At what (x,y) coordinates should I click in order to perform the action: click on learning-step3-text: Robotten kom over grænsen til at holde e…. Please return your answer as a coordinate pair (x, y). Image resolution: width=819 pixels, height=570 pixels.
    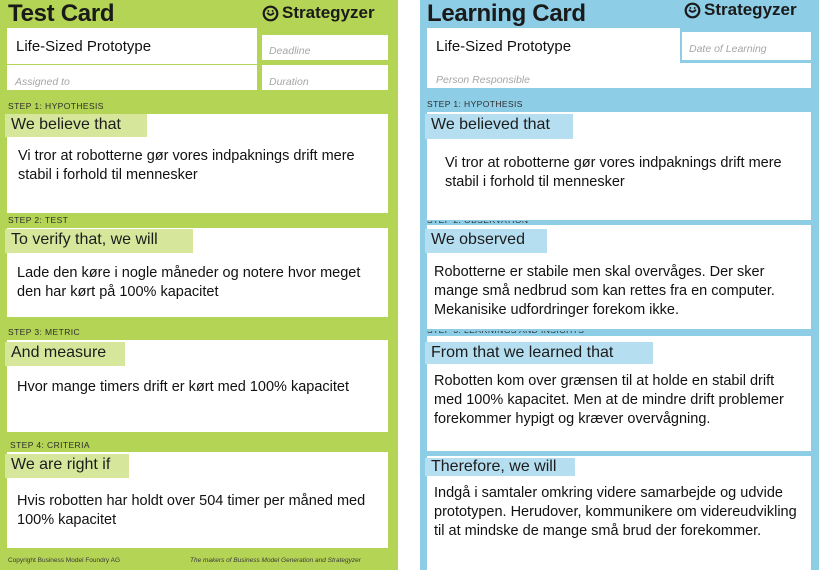
    Looking at the image, I should click on (619, 407).